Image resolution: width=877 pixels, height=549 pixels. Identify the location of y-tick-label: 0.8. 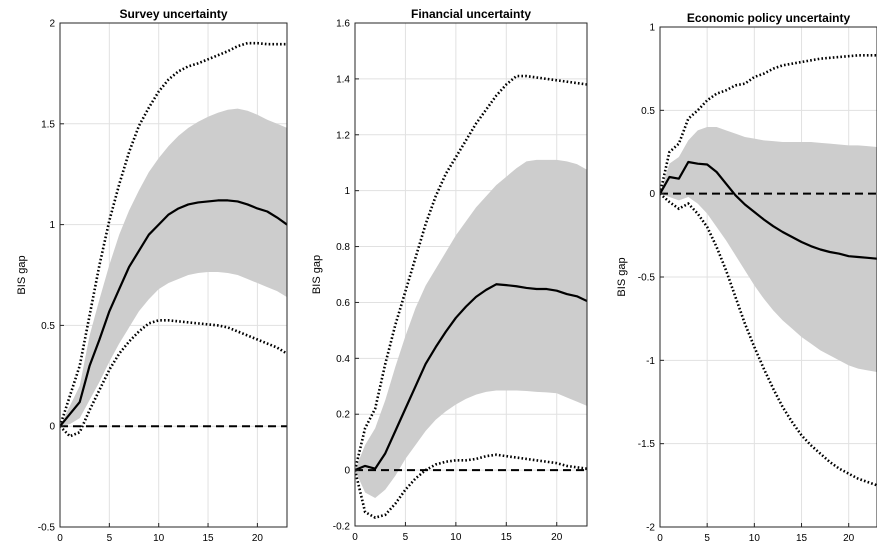
(343, 247).